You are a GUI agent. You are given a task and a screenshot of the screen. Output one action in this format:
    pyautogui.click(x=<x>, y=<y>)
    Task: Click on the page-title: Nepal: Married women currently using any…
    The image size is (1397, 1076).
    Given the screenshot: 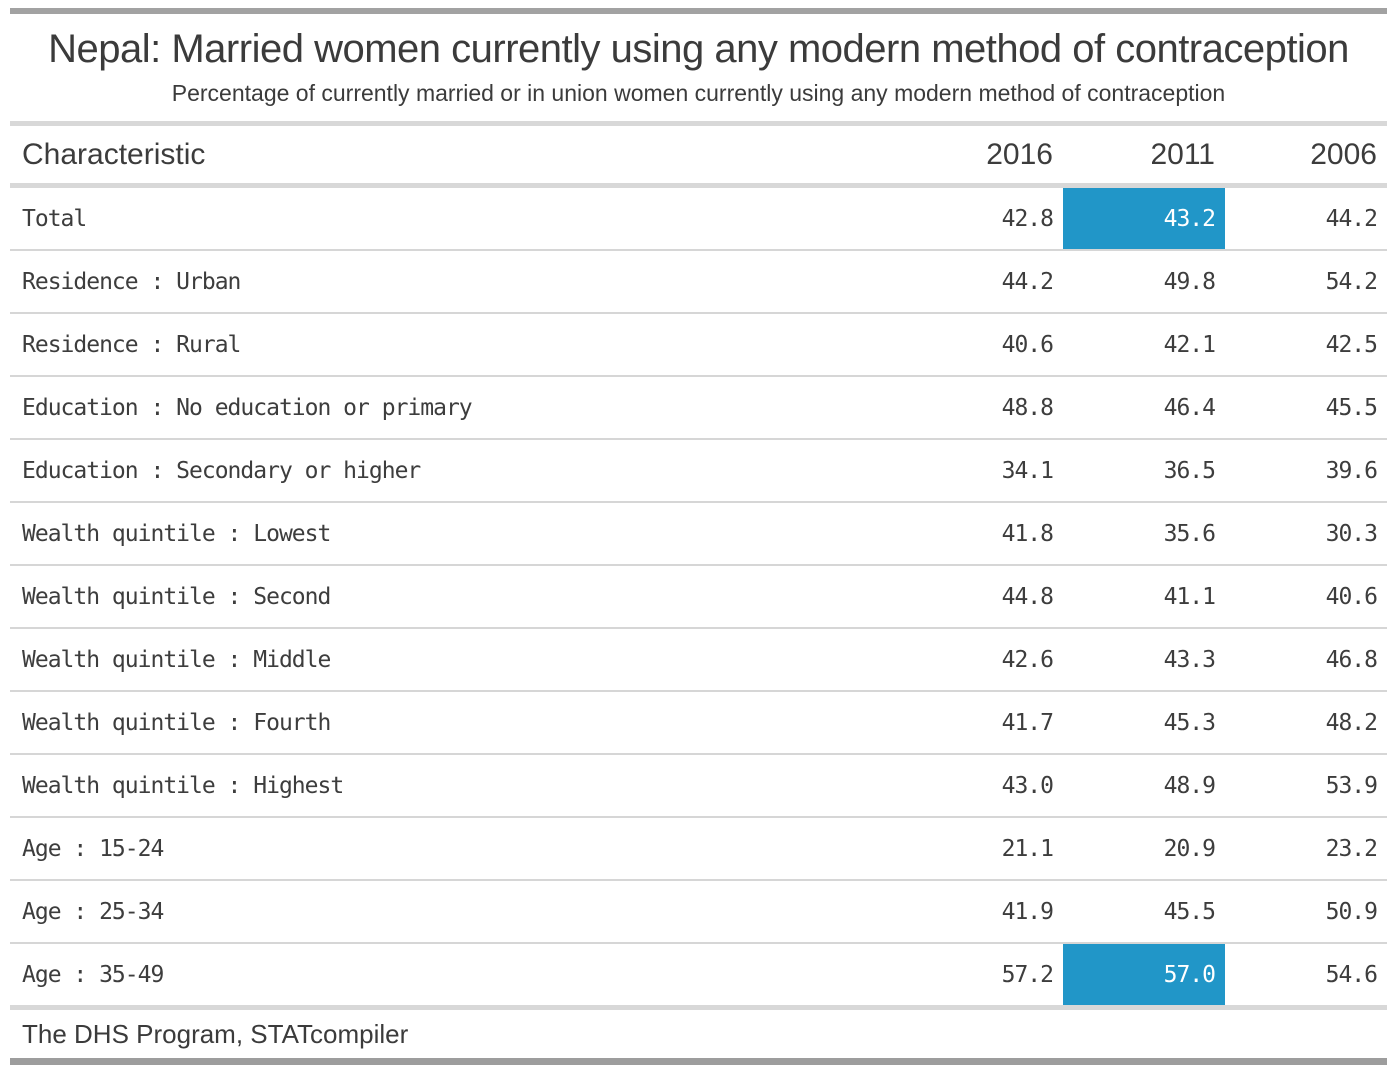 What is the action you would take?
    pyautogui.click(x=698, y=49)
    